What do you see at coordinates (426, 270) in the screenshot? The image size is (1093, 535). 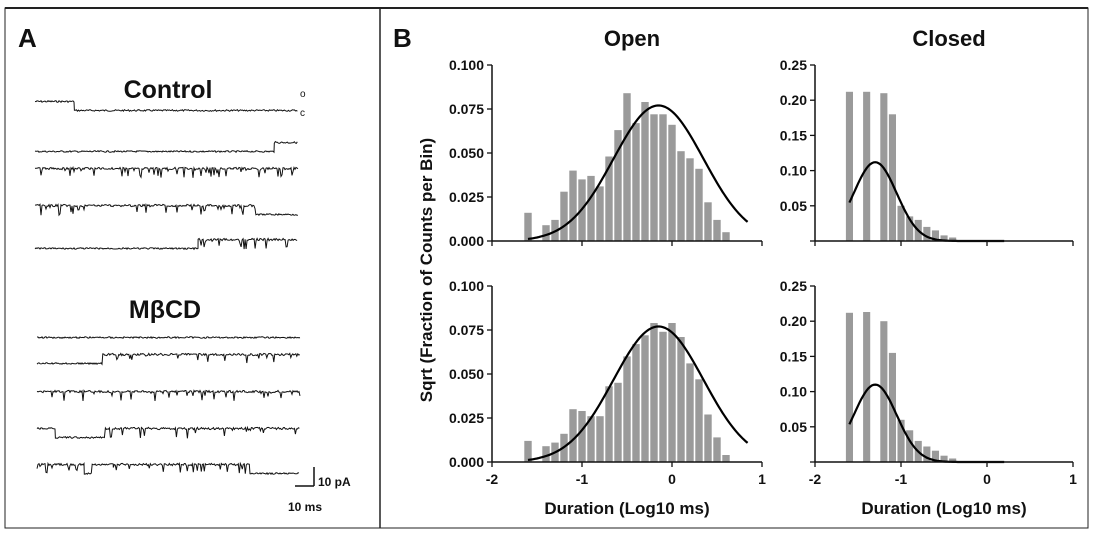 I see `y-axis-title: Sqrt (Fraction of Counts per Bin)` at bounding box center [426, 270].